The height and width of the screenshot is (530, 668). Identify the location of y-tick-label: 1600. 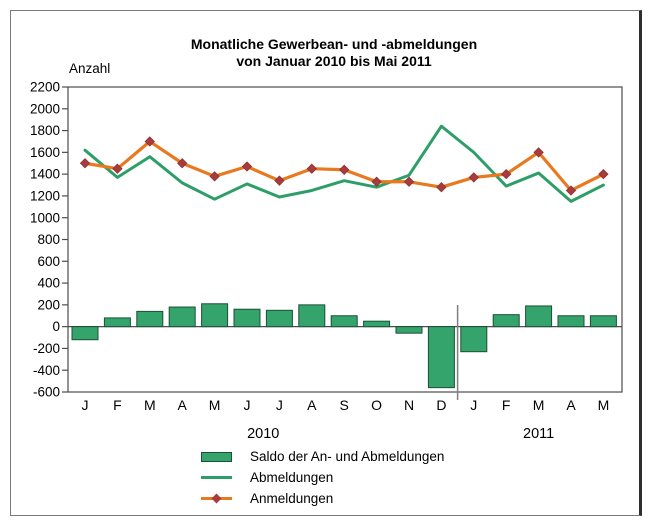
(45, 152).